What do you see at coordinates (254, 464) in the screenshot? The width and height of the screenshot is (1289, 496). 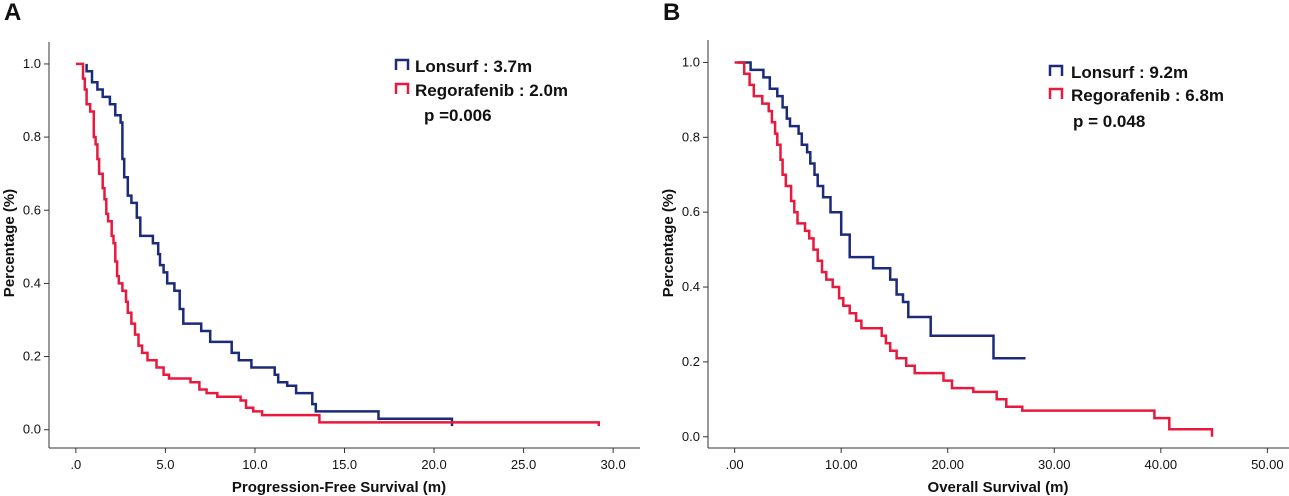 I see `x-tick-label: 10.0` at bounding box center [254, 464].